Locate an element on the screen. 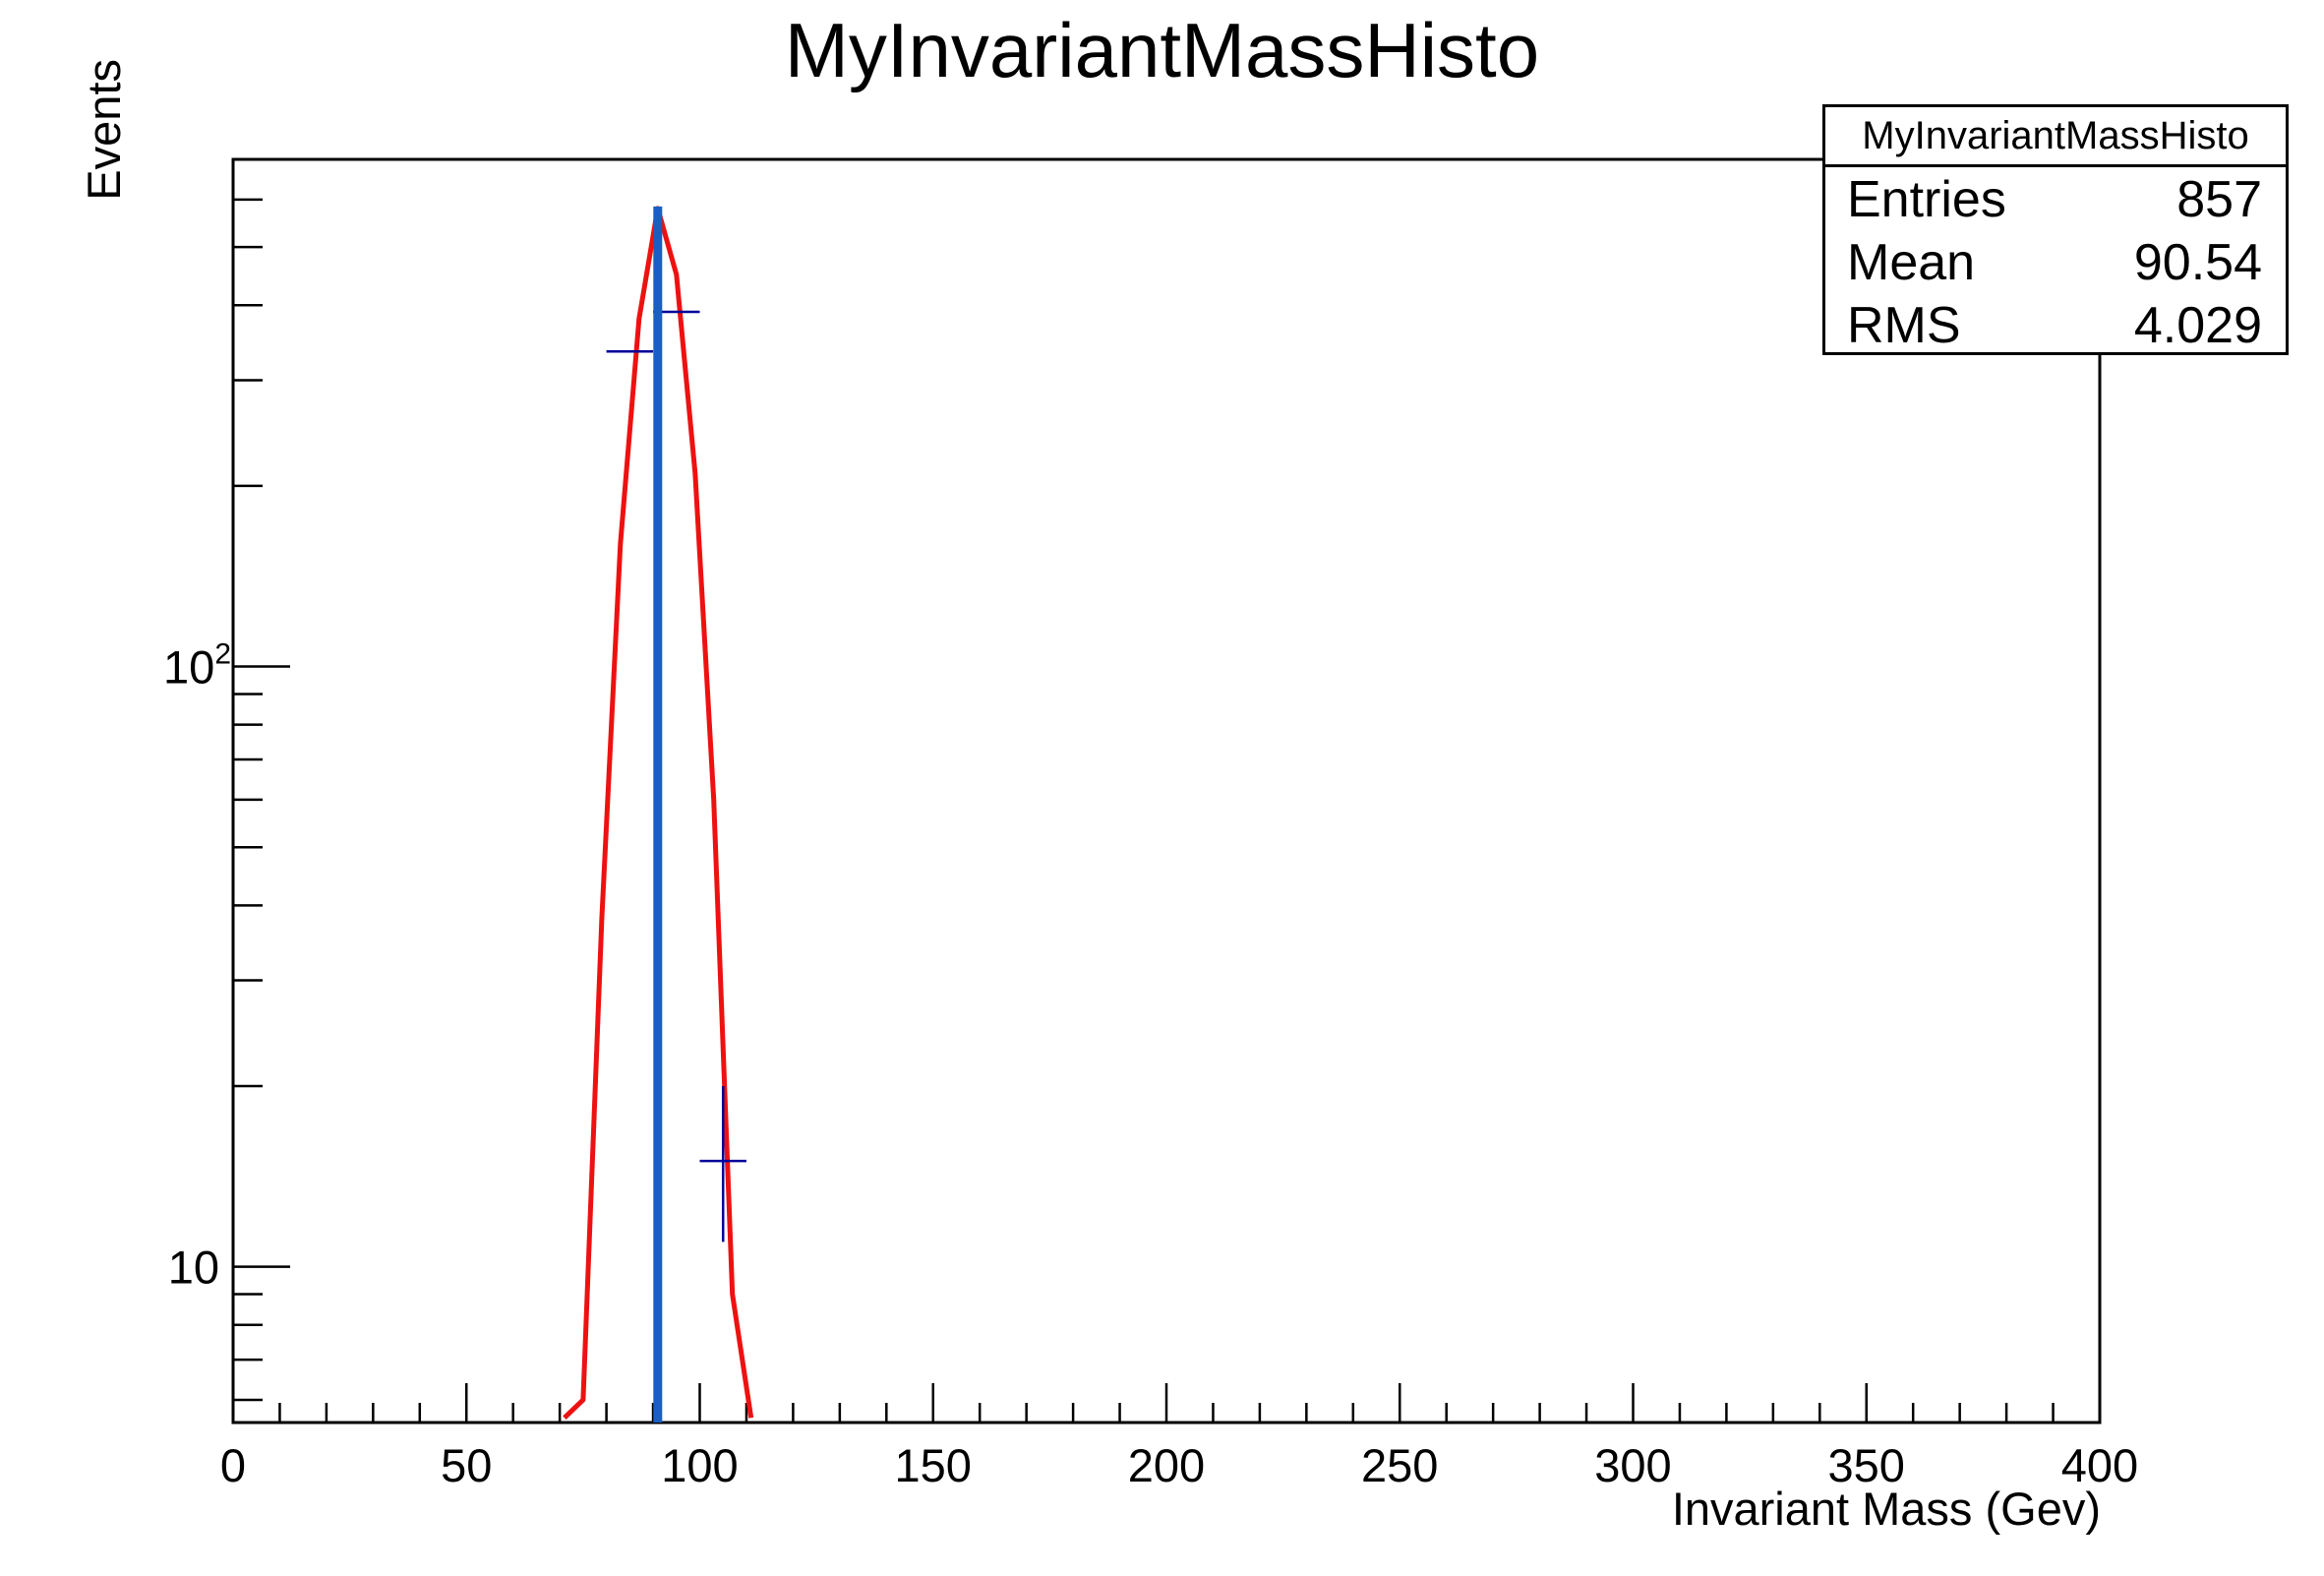 This screenshot has width=2324, height=1576. stats-label: RMS is located at coordinates (1904, 325).